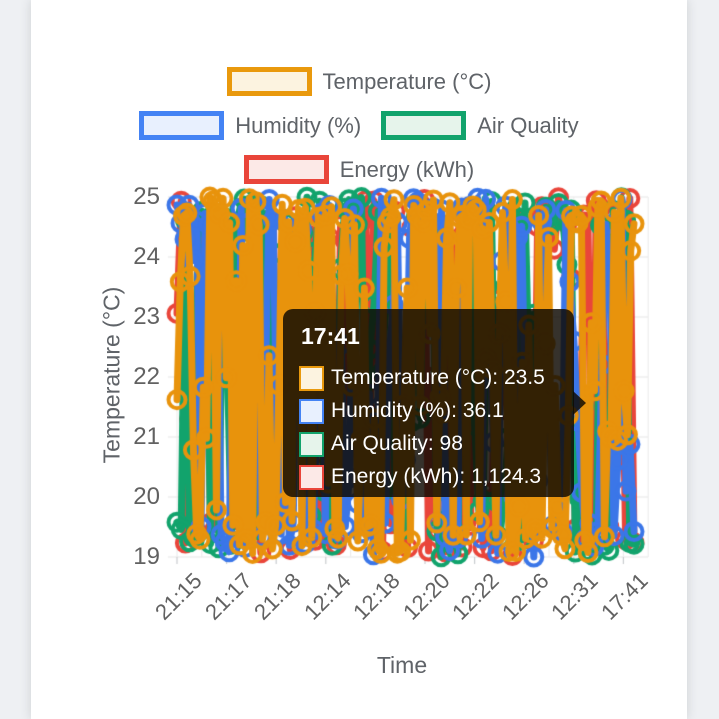 The width and height of the screenshot is (719, 719). I want to click on tooltip-item-energy: Energy (kWh): 1,124.3, so click(429, 477).